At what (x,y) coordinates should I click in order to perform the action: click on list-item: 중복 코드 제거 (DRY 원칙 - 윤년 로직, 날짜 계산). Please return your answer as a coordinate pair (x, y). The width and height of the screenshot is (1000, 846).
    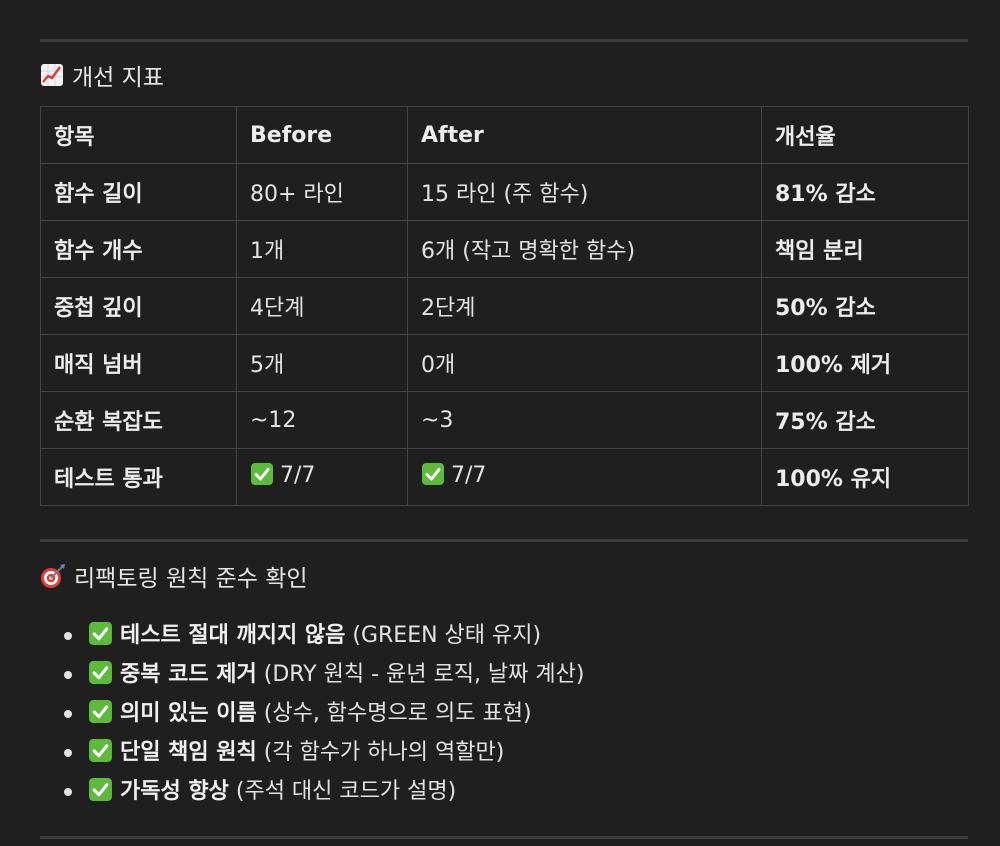
    Looking at the image, I should click on (504, 674).